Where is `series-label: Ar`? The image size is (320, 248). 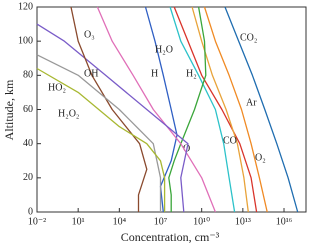 series-label: Ar is located at coordinates (251, 102).